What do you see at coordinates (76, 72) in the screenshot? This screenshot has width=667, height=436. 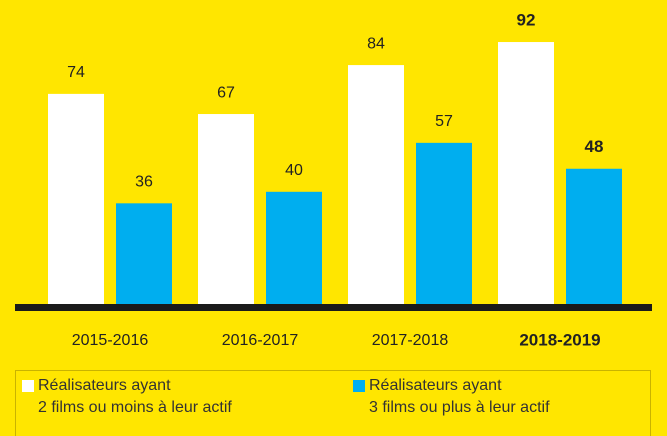 I see `value-label: 74` at bounding box center [76, 72].